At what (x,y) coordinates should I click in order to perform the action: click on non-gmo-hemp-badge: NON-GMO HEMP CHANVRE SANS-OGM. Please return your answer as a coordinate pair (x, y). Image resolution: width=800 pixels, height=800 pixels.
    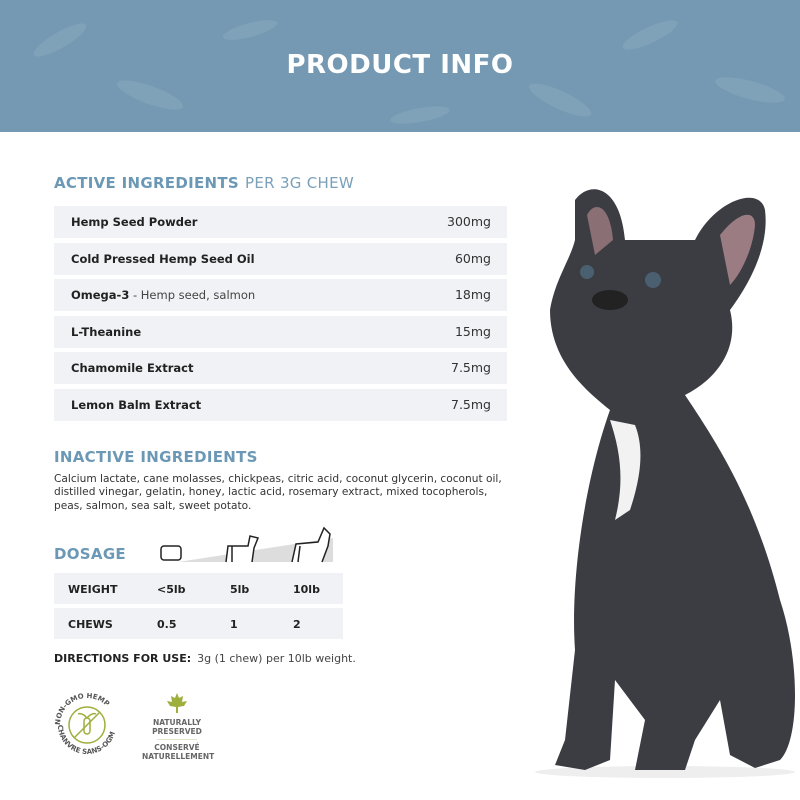
    Looking at the image, I should click on (85, 724).